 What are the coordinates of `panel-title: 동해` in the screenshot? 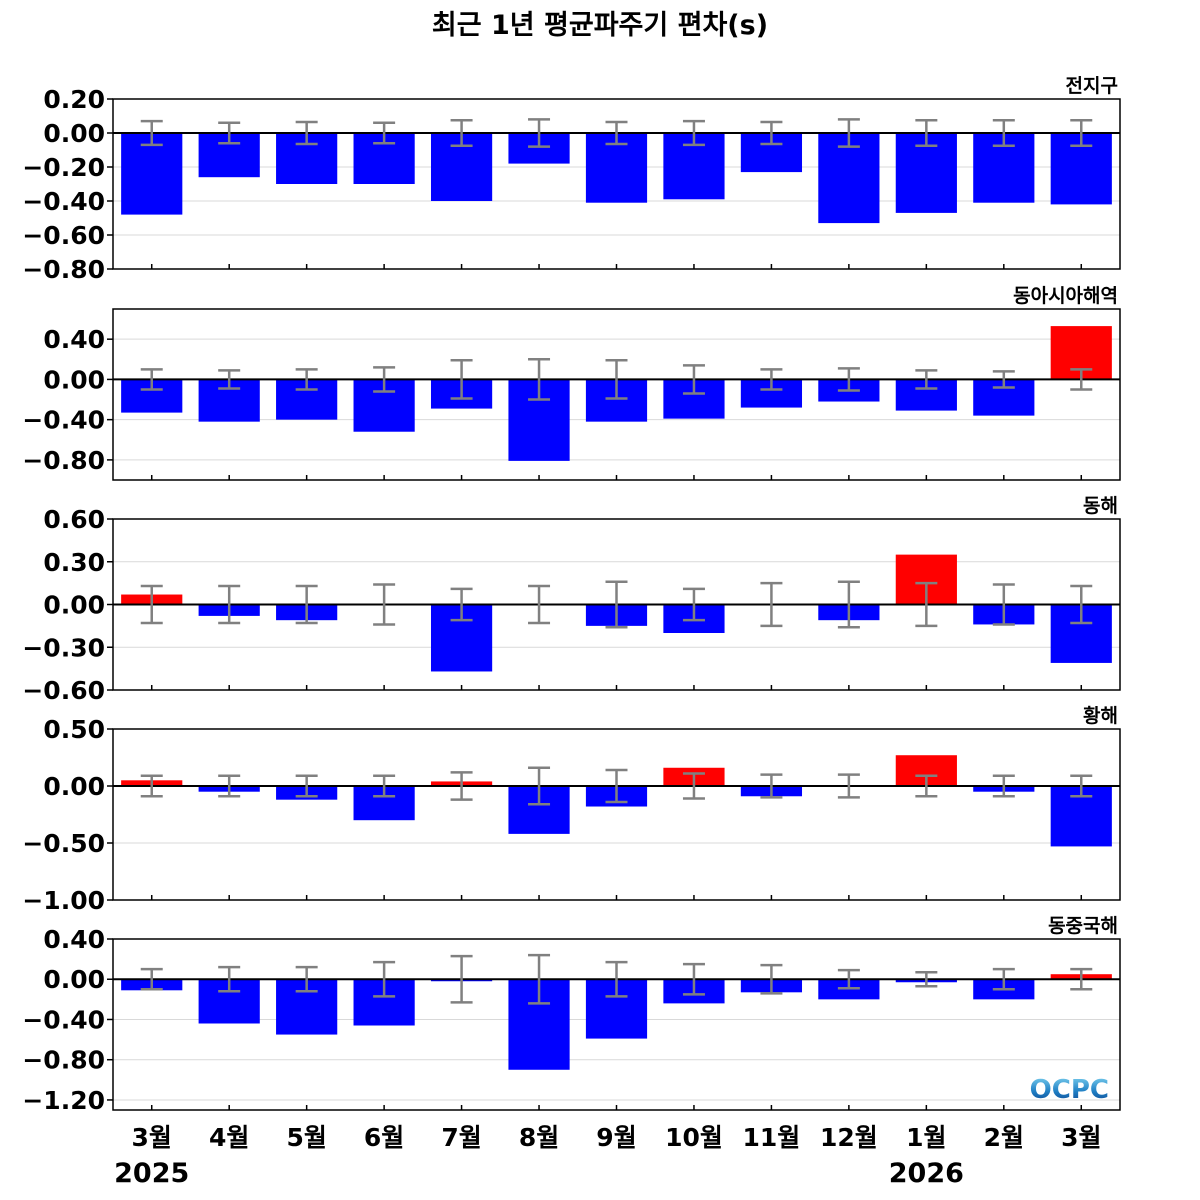 It's located at (1100, 506).